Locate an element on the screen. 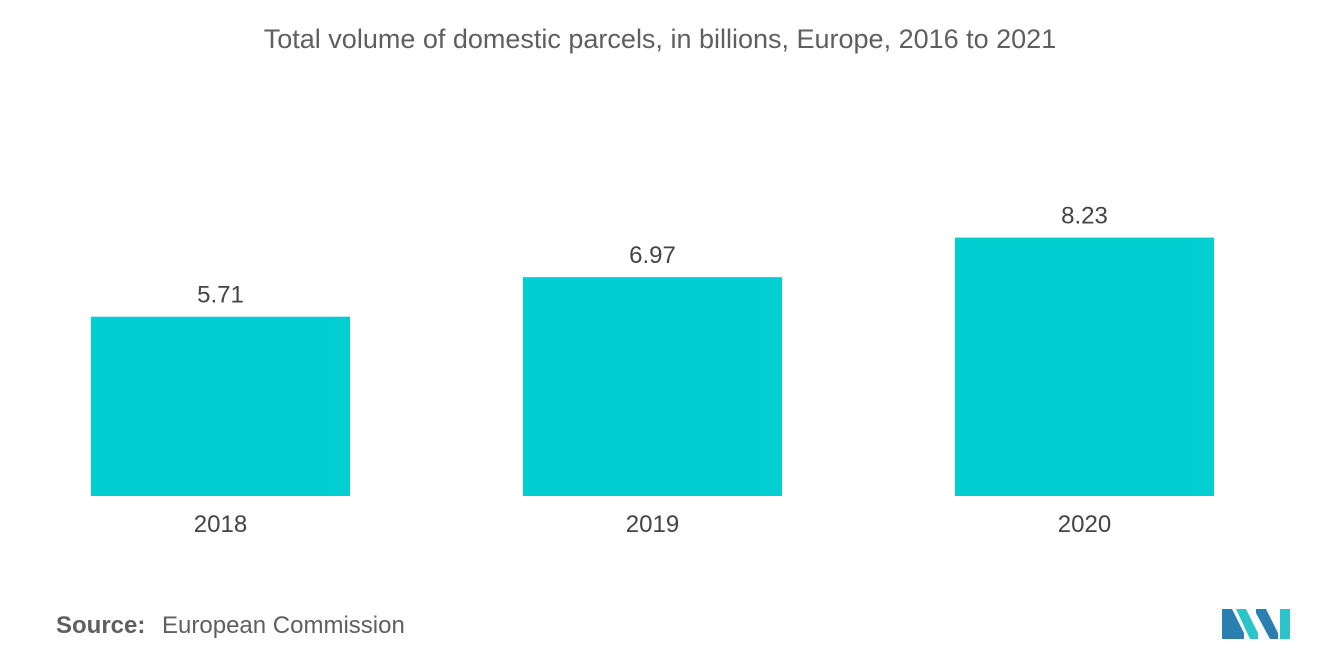 The height and width of the screenshot is (665, 1320). data-labels-layer: 5.71 6.97 8.23 is located at coordinates (652, 256).